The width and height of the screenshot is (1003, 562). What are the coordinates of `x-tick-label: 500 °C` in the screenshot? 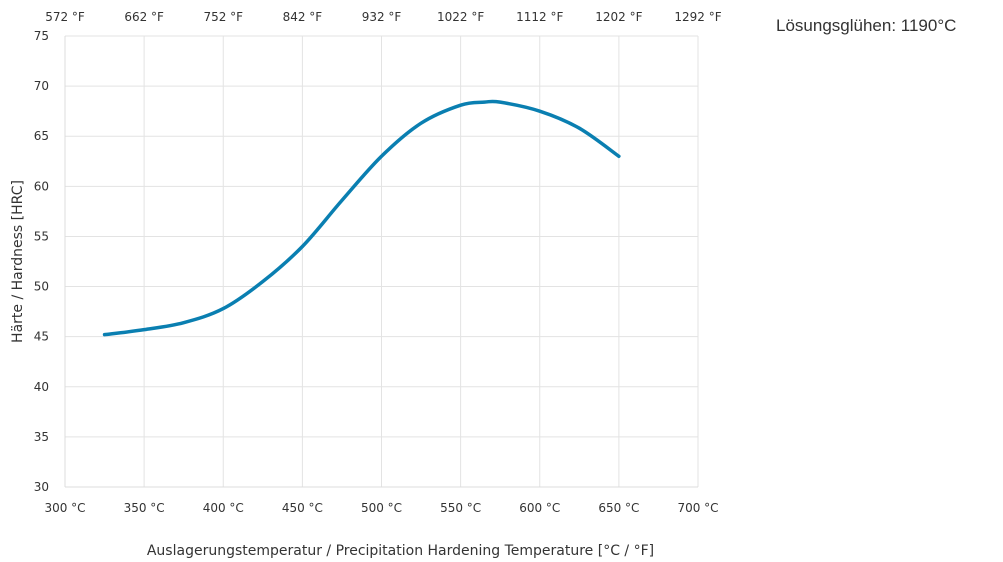 It's located at (381, 508).